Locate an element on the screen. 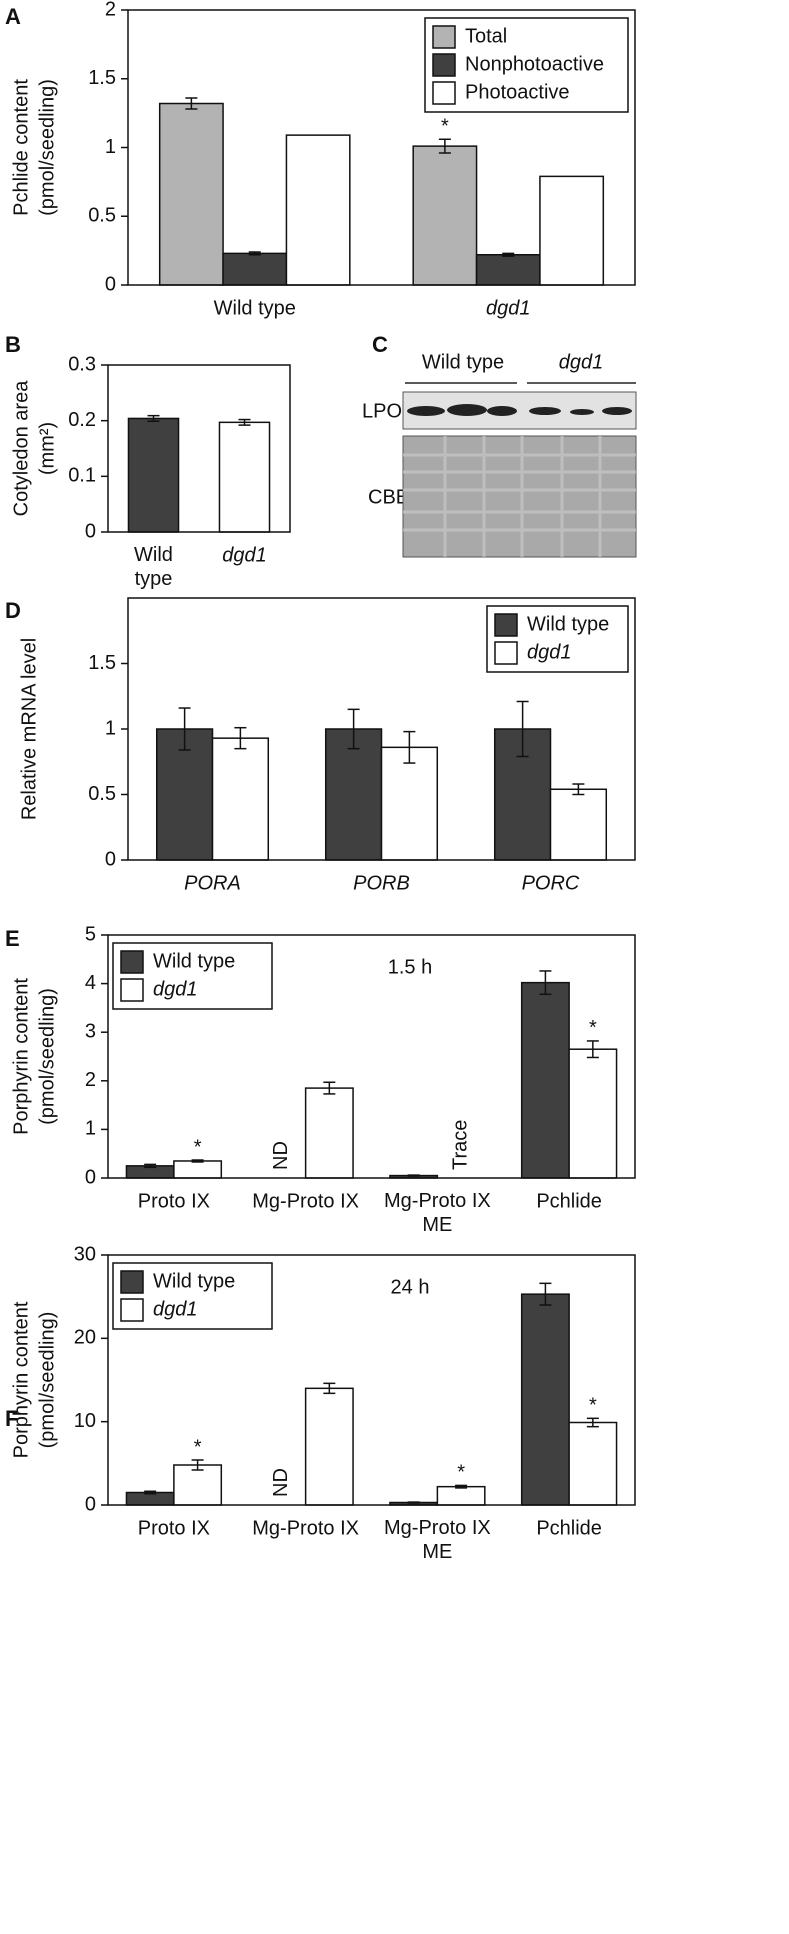  y-tick-label: 0.5 is located at coordinates (102, 794).